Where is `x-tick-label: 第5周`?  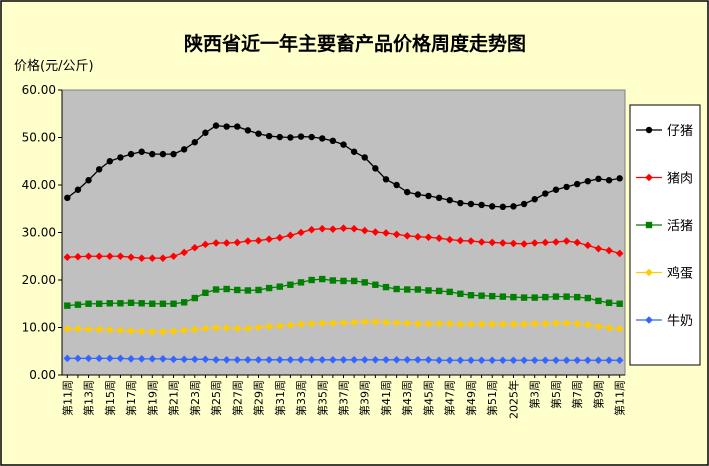
x-tick-label: 第5周 is located at coordinates (556, 394).